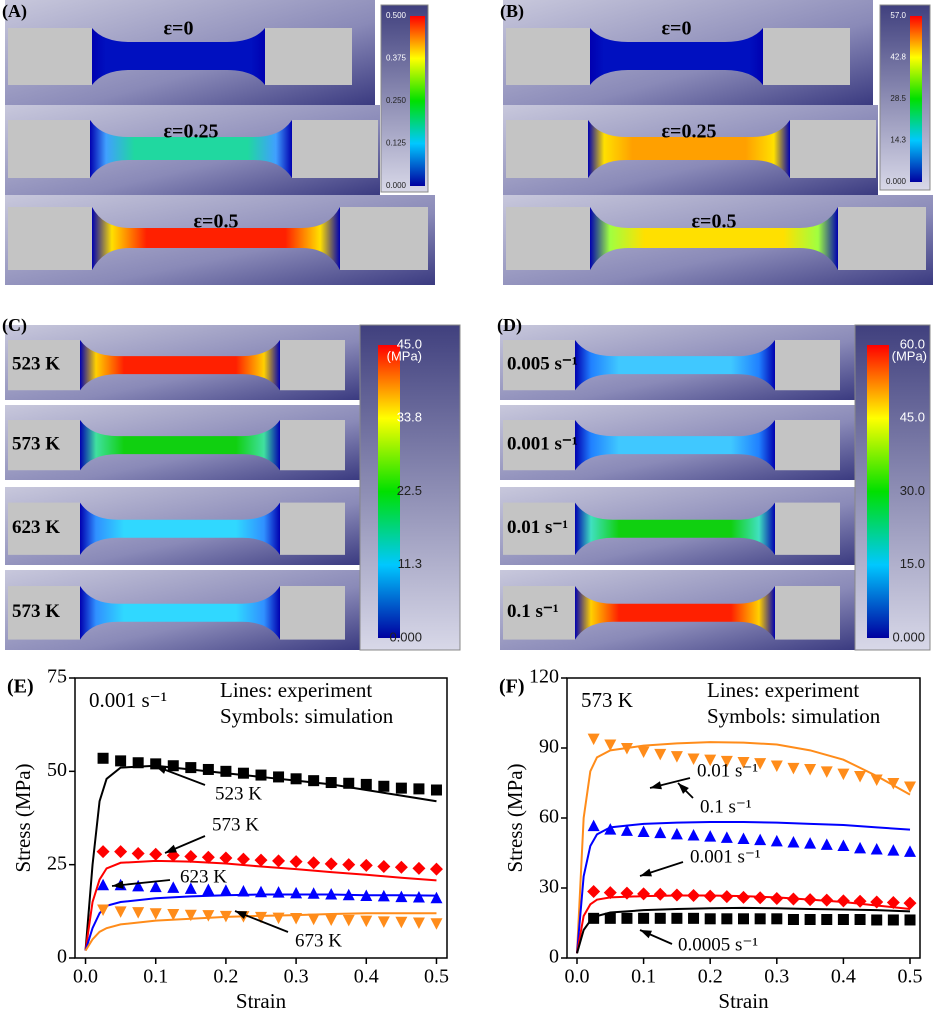 The image size is (941, 1023). What do you see at coordinates (912, 490) in the screenshot?
I see `colorbar-label: 30.0` at bounding box center [912, 490].